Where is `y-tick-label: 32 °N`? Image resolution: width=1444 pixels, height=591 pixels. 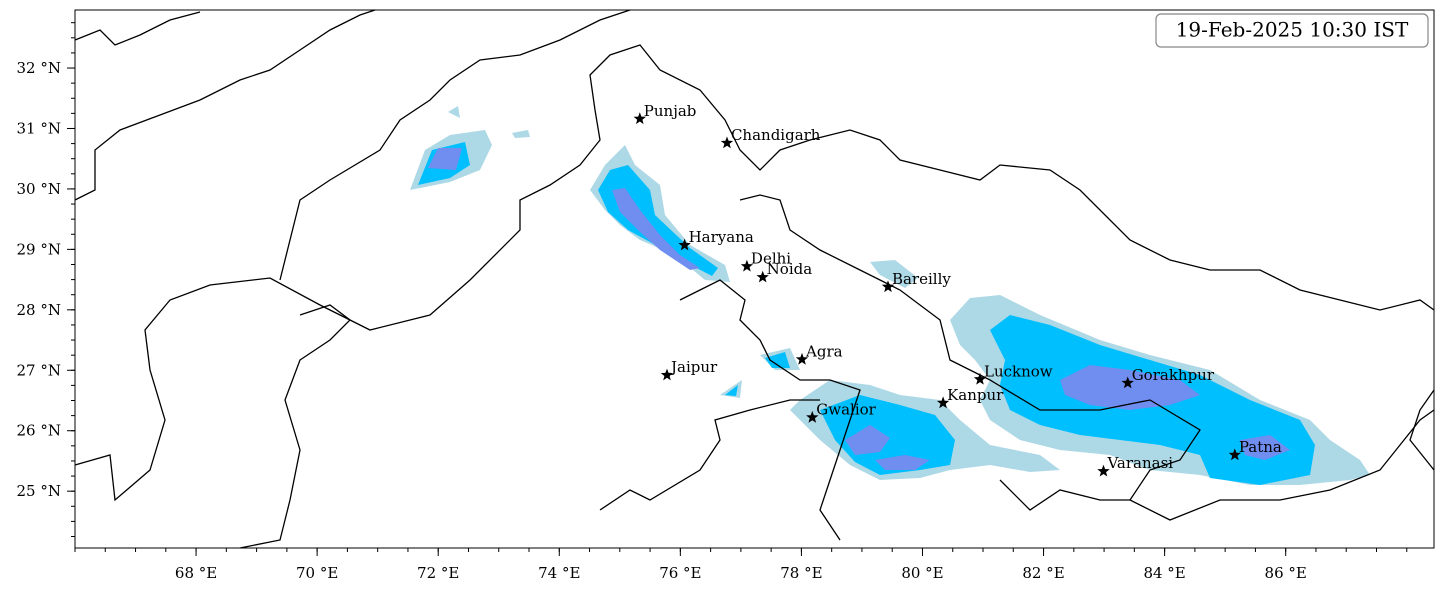 y-tick-label: 32 °N is located at coordinates (39, 68).